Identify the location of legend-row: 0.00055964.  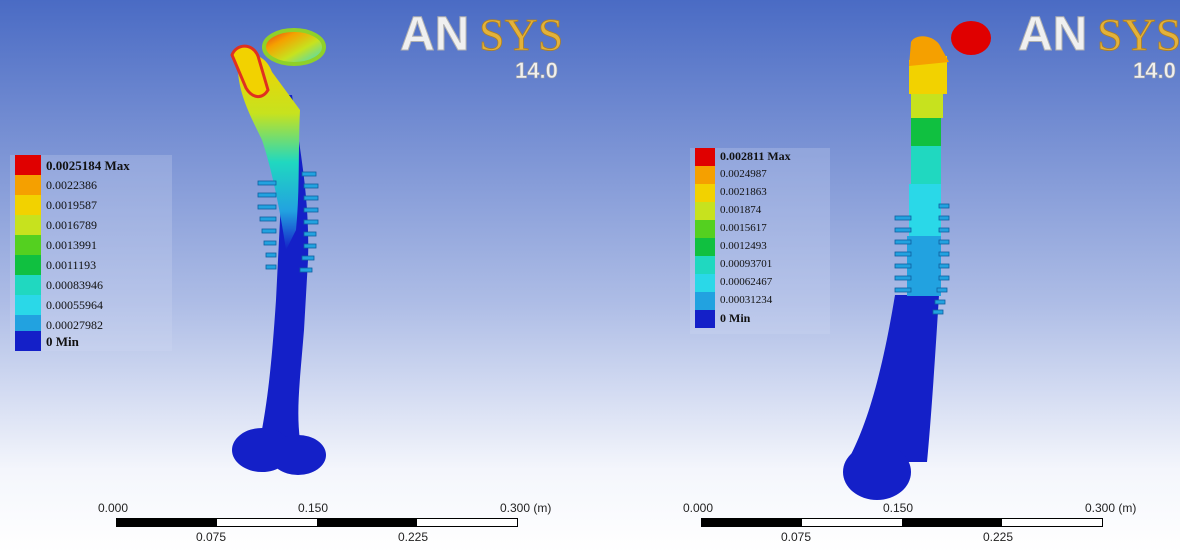
(91, 305).